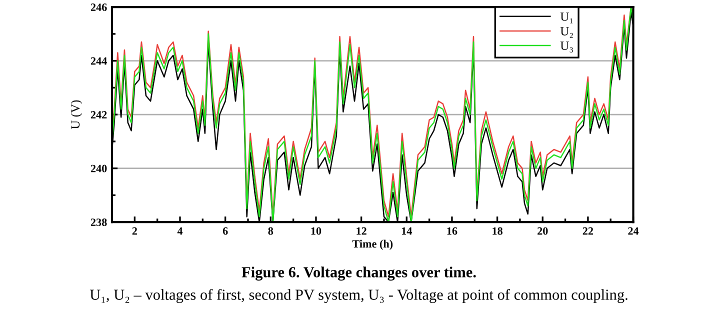 Image resolution: width=718 pixels, height=320 pixels. Describe the element at coordinates (588, 231) in the screenshot. I see `x-tick-label: 22` at that location.